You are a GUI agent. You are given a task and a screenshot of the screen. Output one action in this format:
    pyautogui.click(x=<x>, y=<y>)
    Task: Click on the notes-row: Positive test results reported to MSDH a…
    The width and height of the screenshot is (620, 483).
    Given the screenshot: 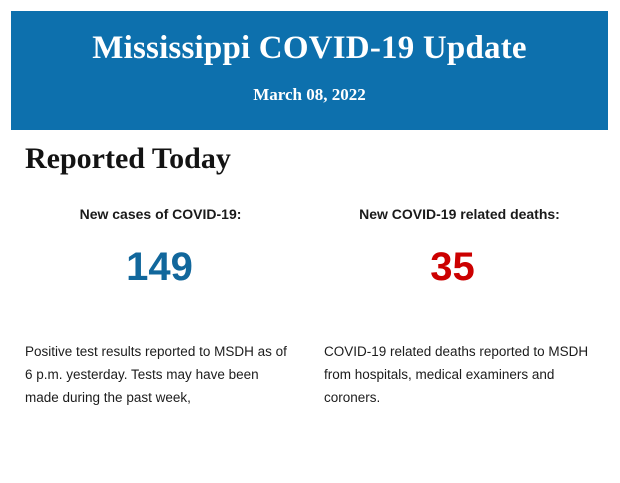 What is the action you would take?
    pyautogui.click(x=310, y=374)
    